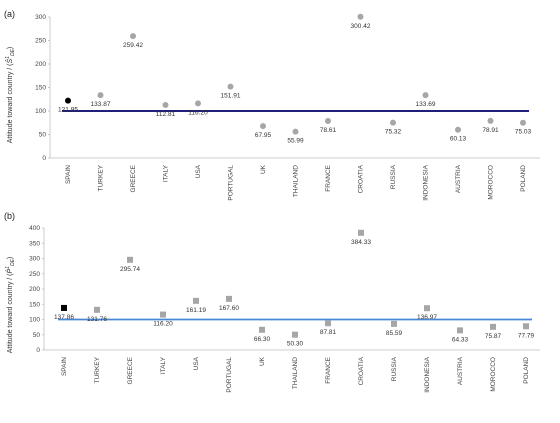  What do you see at coordinates (40, 41) in the screenshot?
I see `panel-a-y-tick-label: 250` at bounding box center [40, 41].